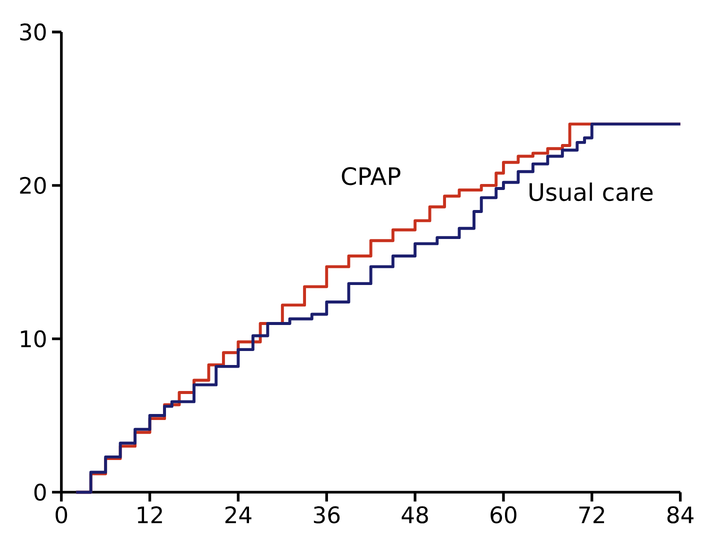 Image resolution: width=707 pixels, height=535 pixels. What do you see at coordinates (503, 515) in the screenshot?
I see `x-tick-label: 60` at bounding box center [503, 515].